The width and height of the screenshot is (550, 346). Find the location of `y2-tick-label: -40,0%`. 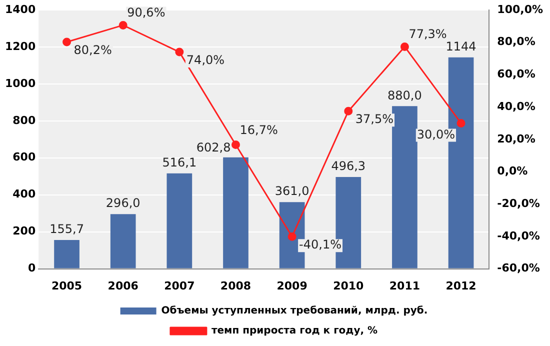

y2-tick-label: -40,0% is located at coordinates (518, 235).